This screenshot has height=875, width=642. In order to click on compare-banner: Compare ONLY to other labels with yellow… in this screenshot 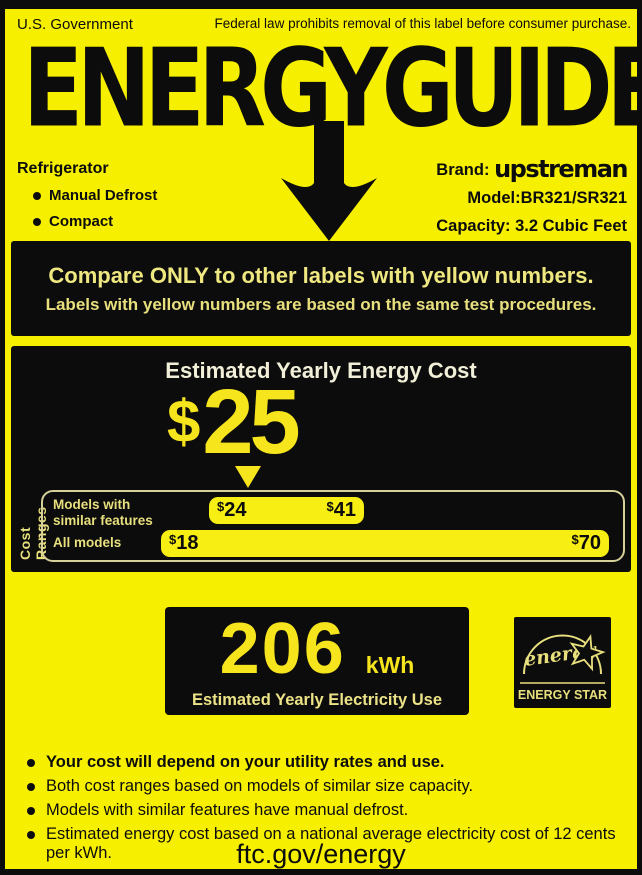, I will do `click(321, 288)`.